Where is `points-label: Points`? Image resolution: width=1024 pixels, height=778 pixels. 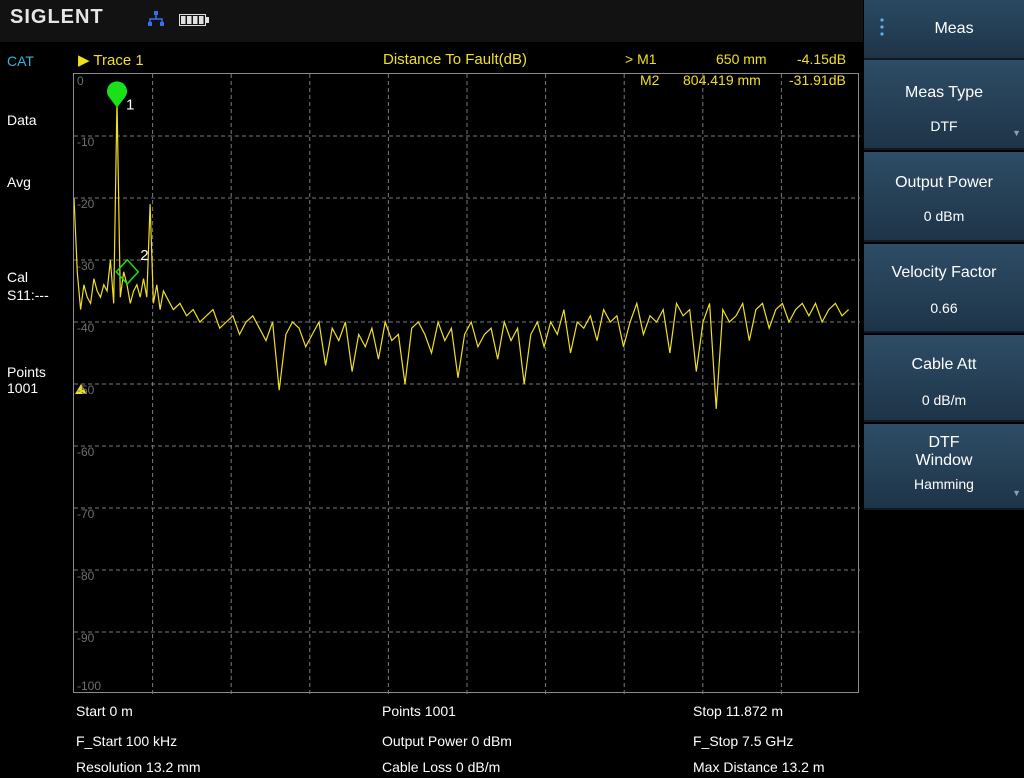
points-label: Points is located at coordinates (26, 372).